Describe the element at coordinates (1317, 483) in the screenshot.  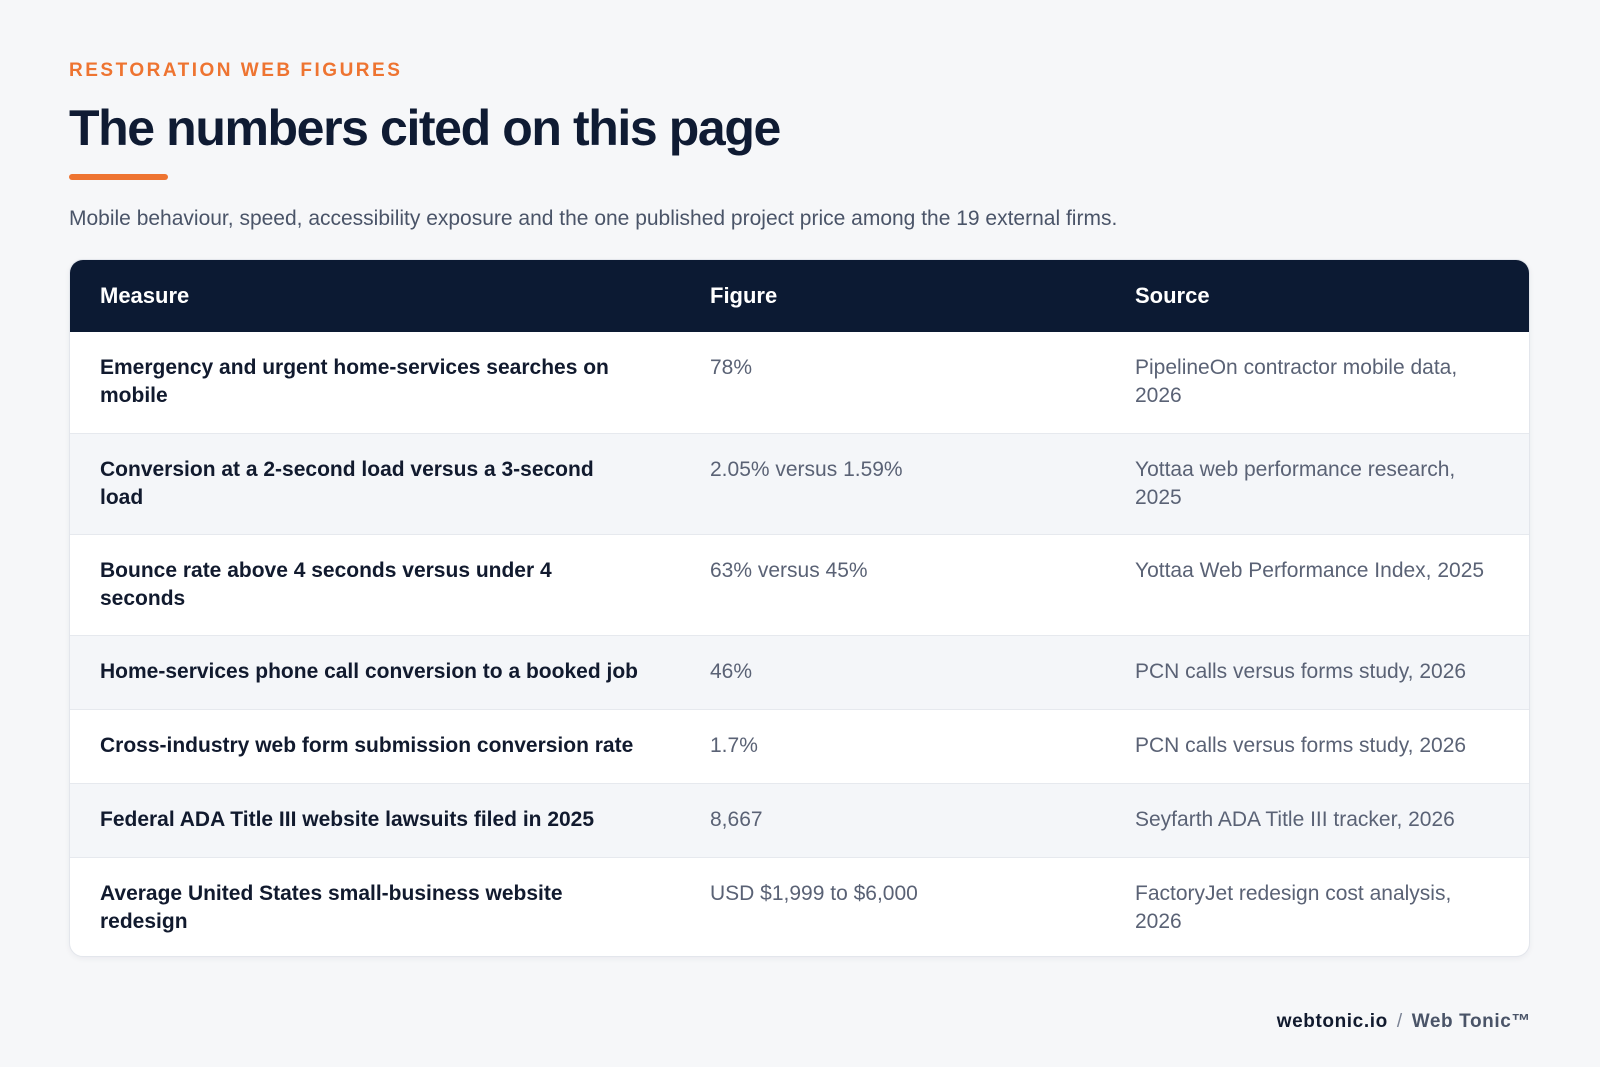
I see `source-cell: Yottaa web performance research, 2025` at that location.